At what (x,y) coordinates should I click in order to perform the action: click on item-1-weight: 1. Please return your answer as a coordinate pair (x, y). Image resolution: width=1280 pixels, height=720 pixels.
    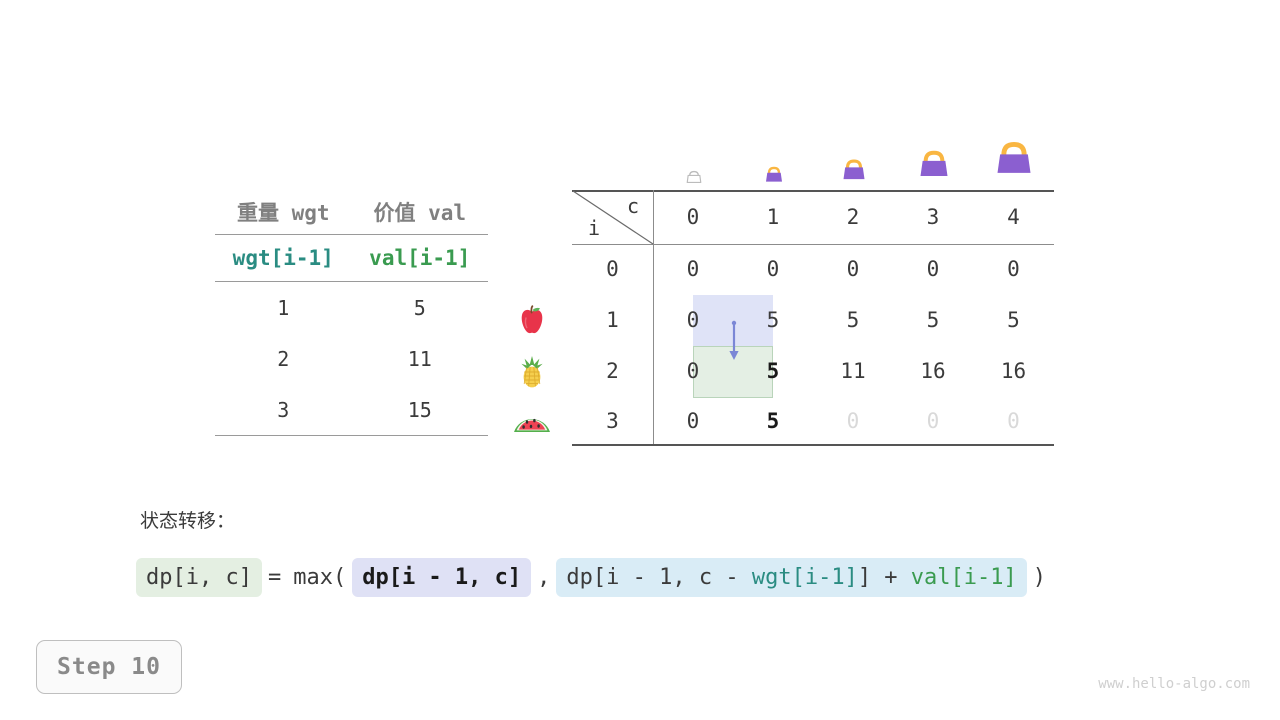
    Looking at the image, I should click on (283, 307).